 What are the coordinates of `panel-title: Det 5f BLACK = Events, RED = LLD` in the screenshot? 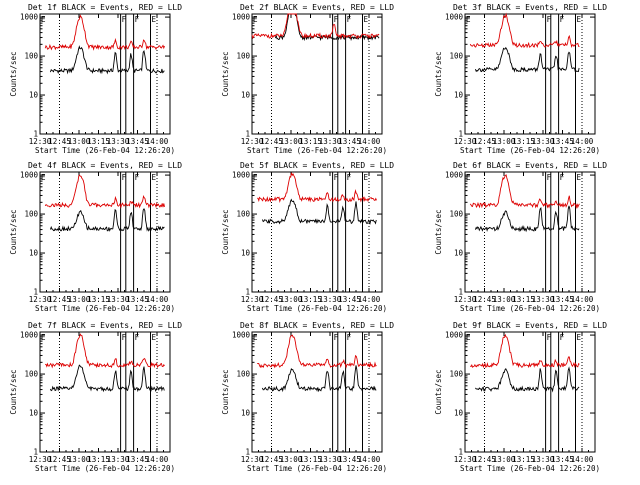 It's located at (317, 165).